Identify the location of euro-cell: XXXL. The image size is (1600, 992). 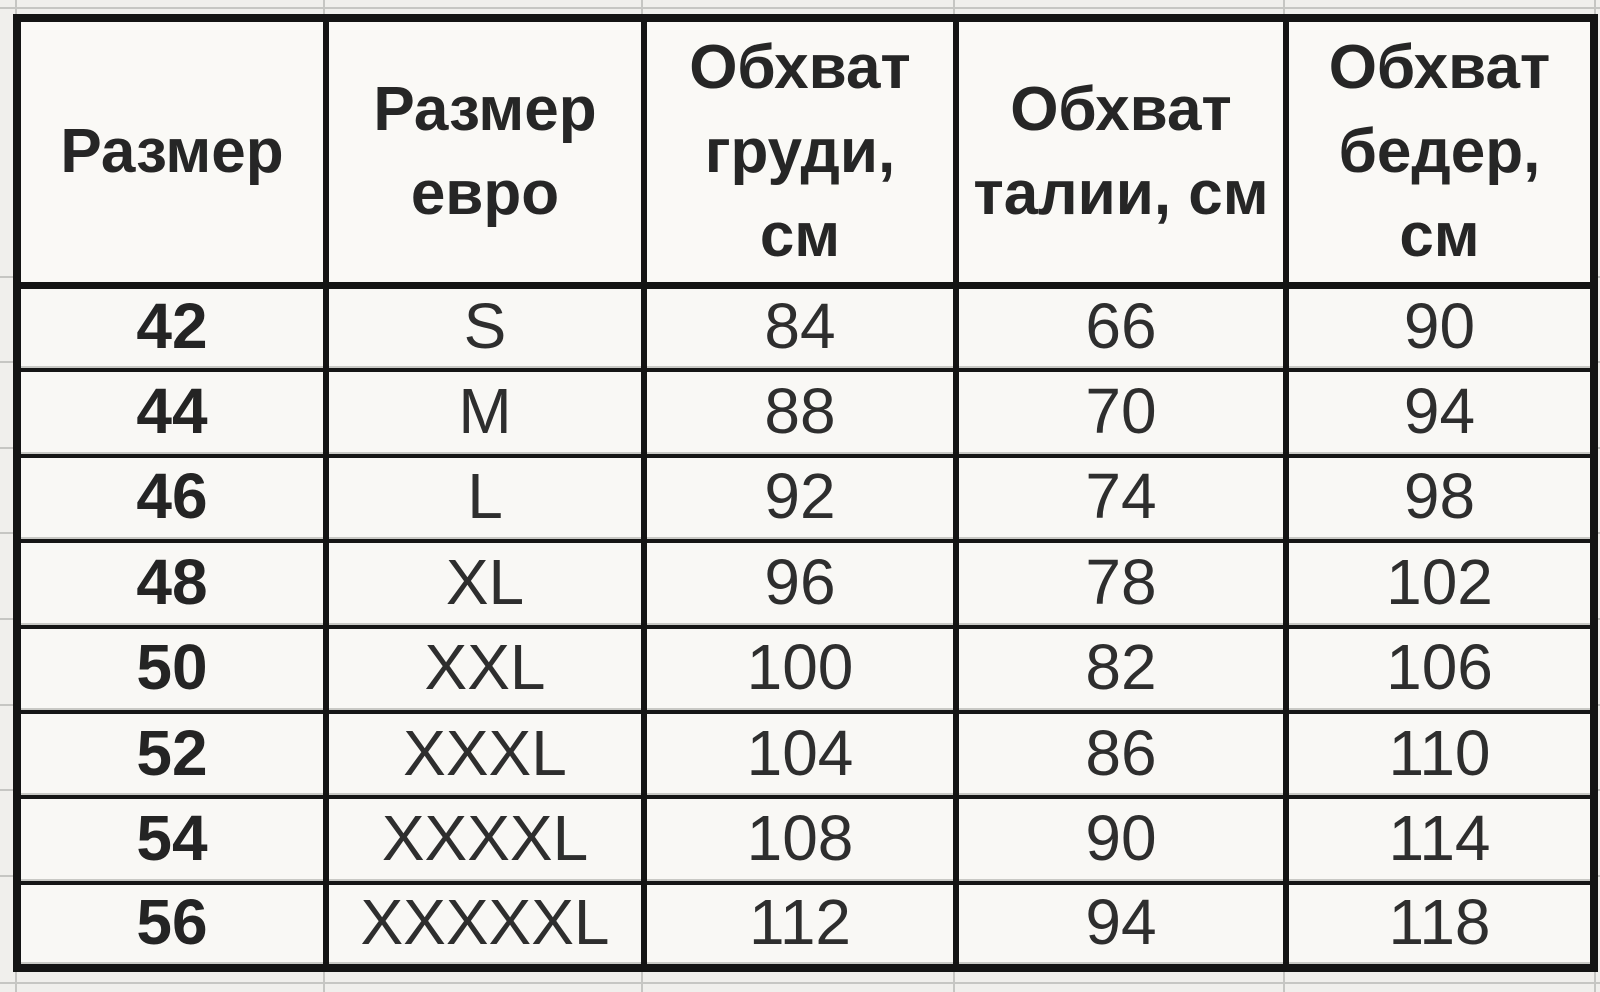
(485, 754).